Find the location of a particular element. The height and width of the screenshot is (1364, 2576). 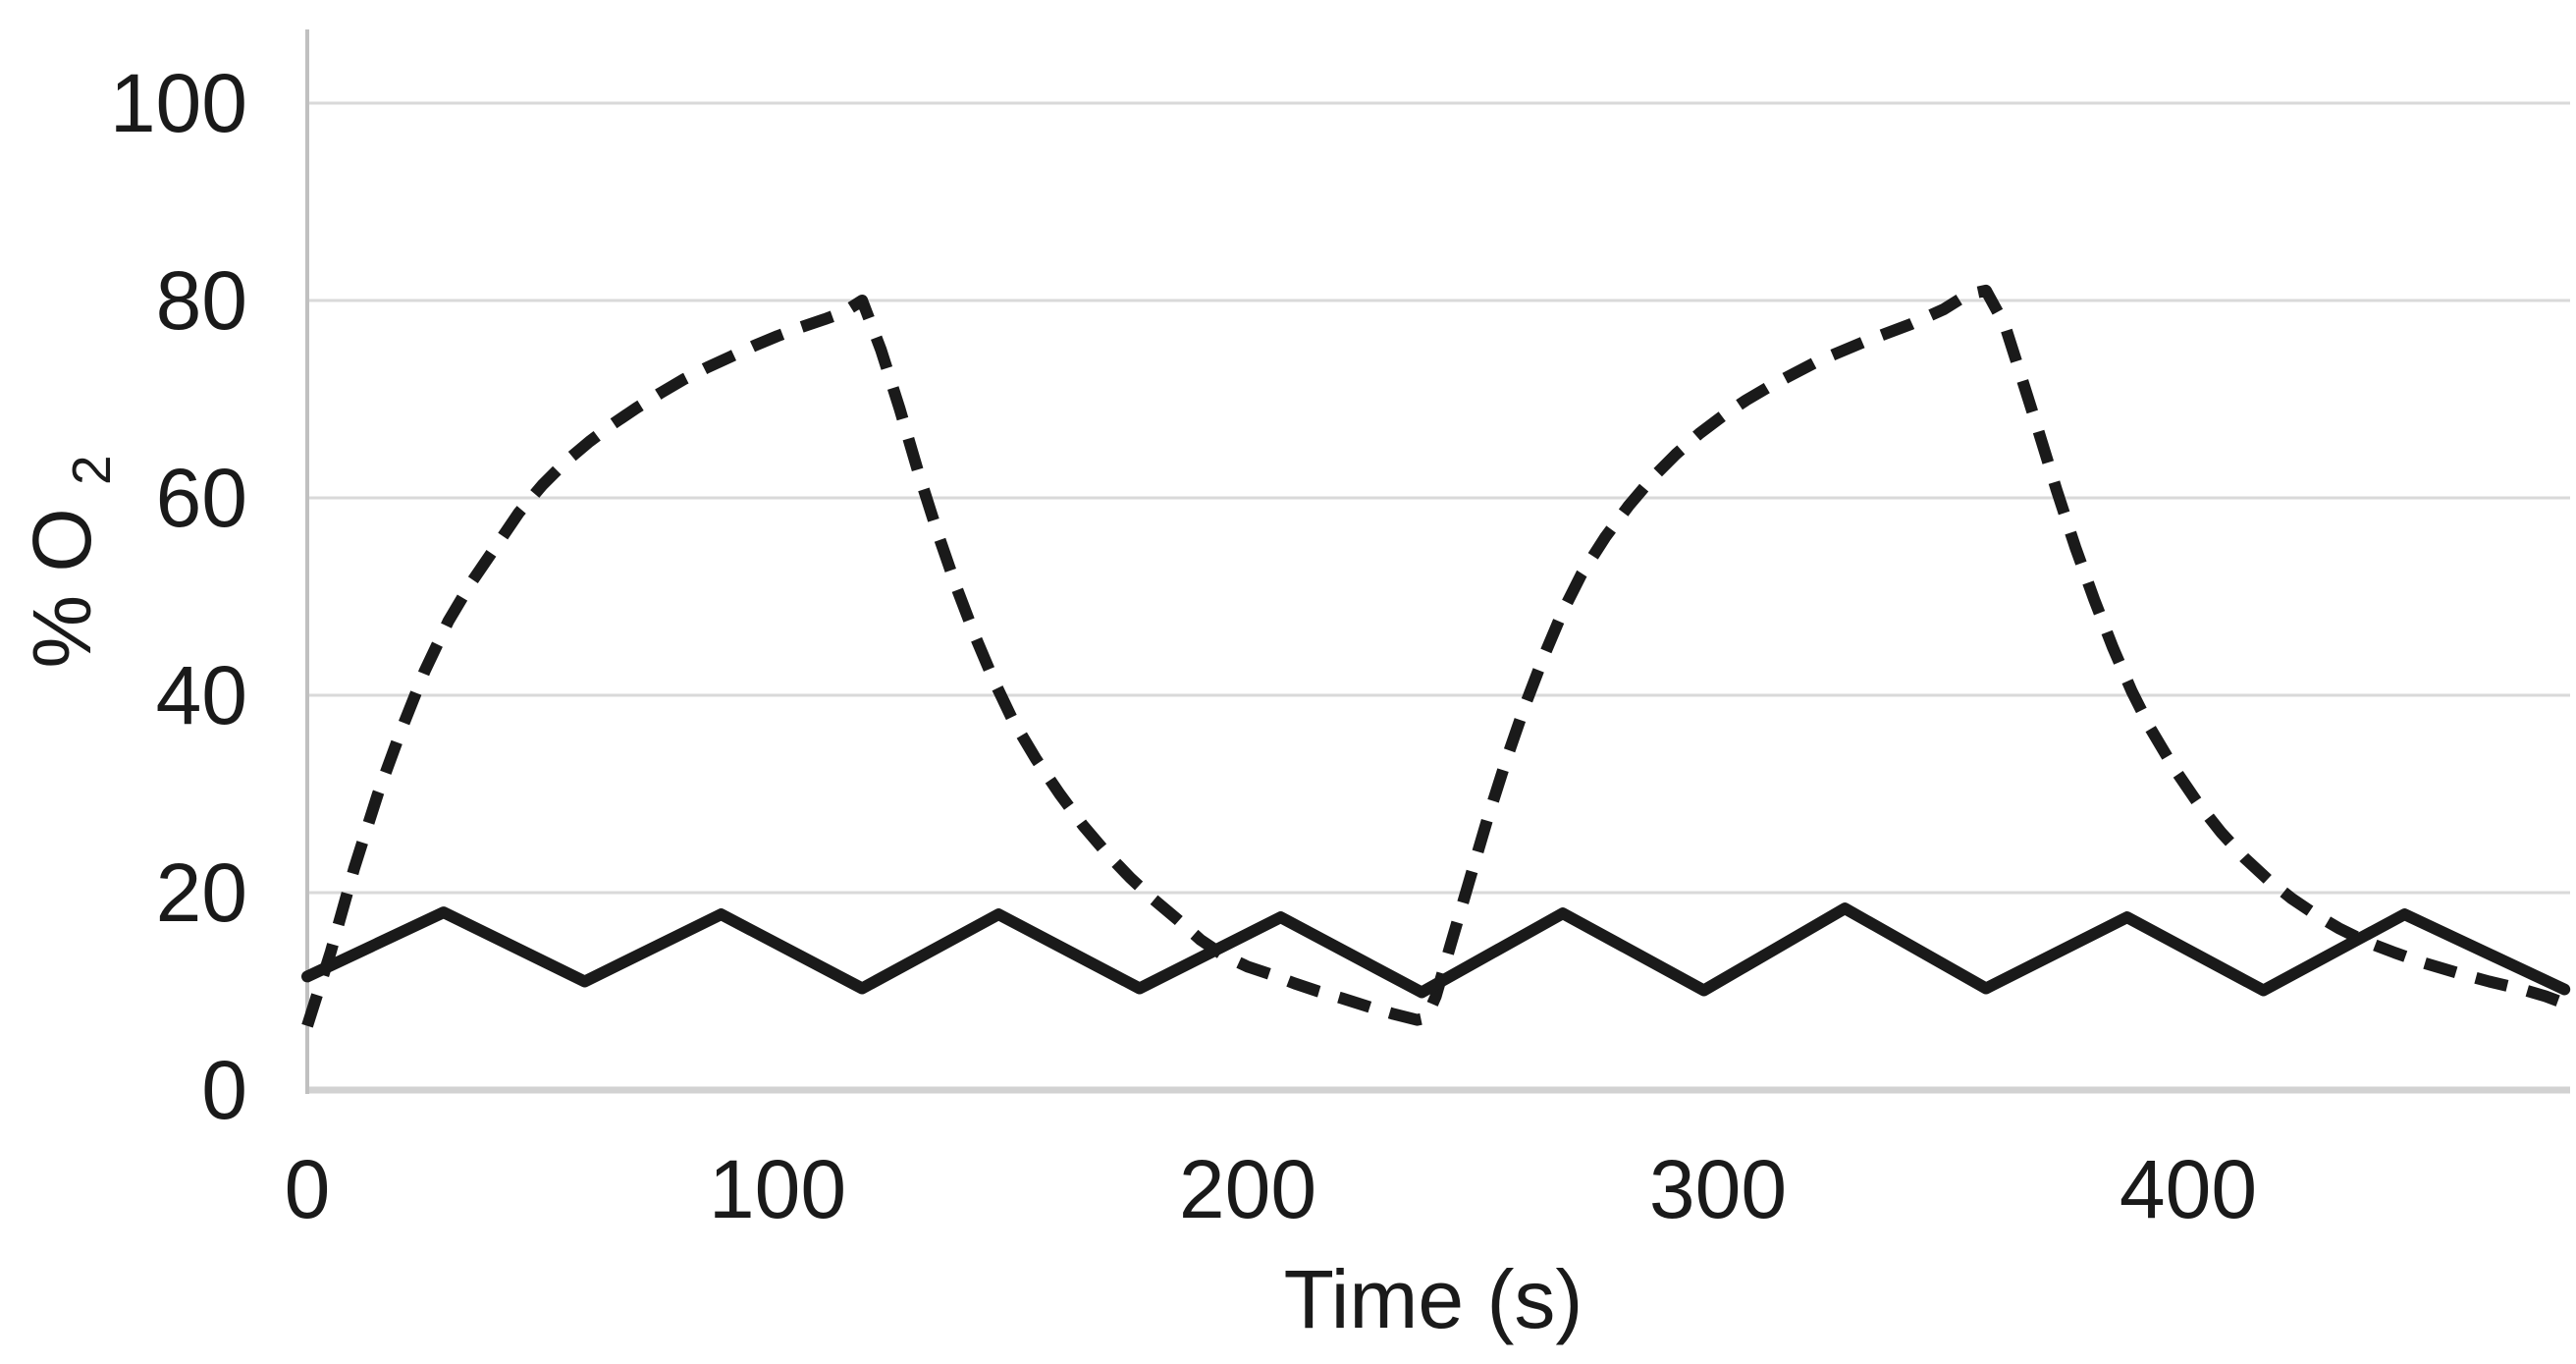

y-tick-label-20: 20 is located at coordinates (201, 892).